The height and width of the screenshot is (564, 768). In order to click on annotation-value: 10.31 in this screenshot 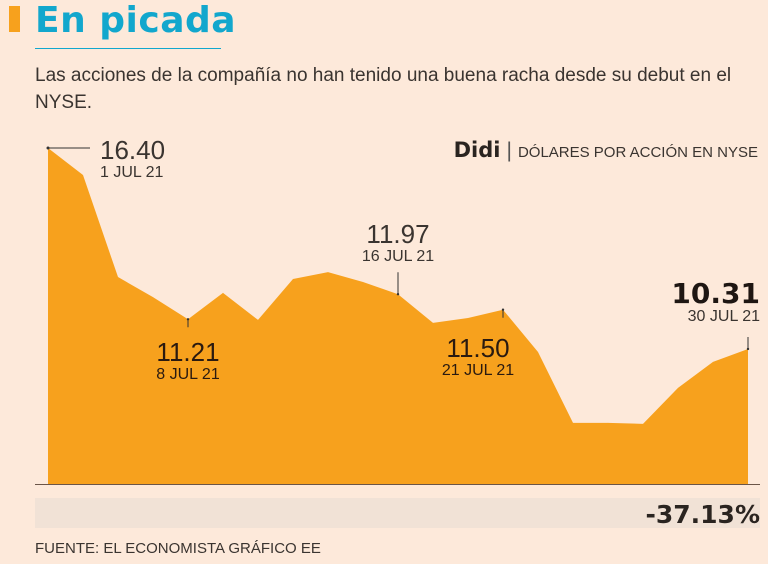, I will do `click(715, 293)`.